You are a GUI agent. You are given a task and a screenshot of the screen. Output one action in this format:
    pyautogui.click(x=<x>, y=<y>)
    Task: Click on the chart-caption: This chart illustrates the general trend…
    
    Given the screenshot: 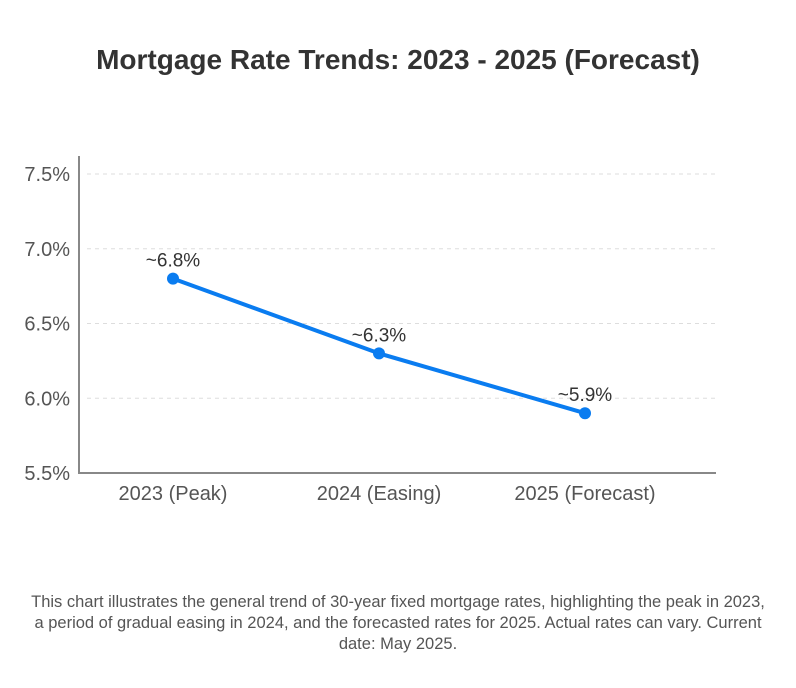 What is the action you would take?
    pyautogui.click(x=398, y=623)
    